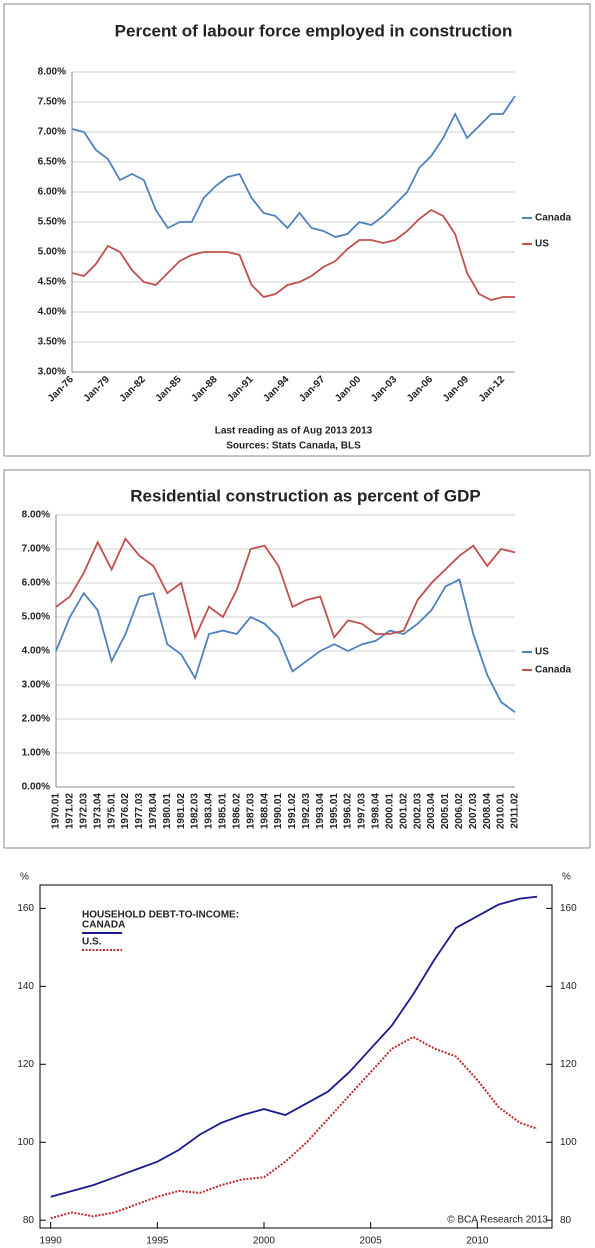 The image size is (595, 1248). I want to click on x-tick-label: 1982.03, so click(195, 811).